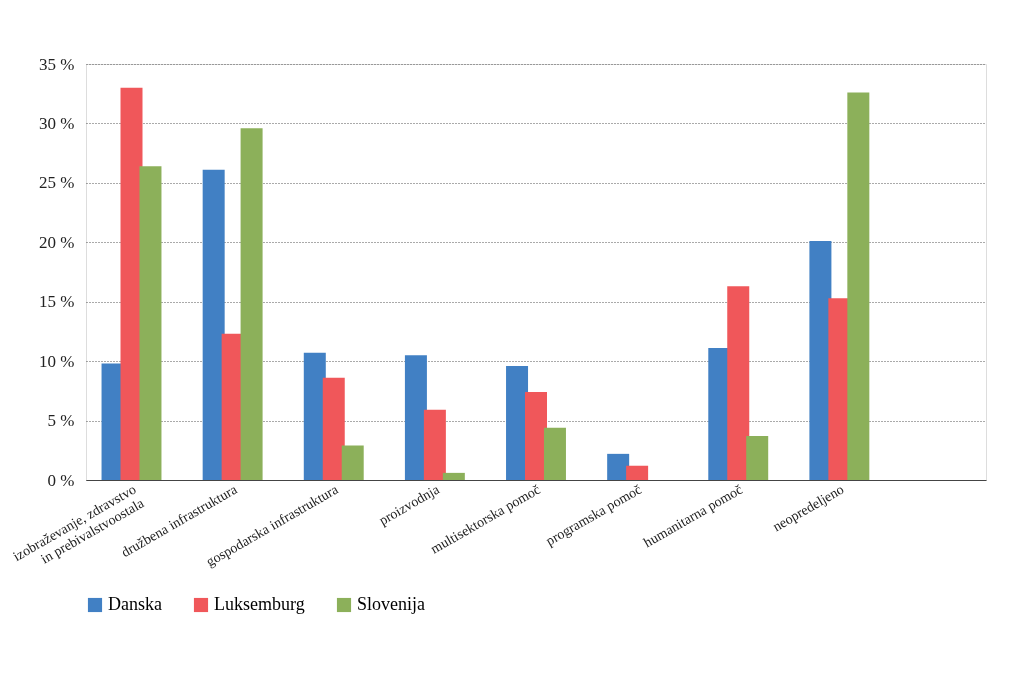 Image resolution: width=1011 pixels, height=694 pixels. I want to click on y-tick-label: 20 %, so click(57, 242).